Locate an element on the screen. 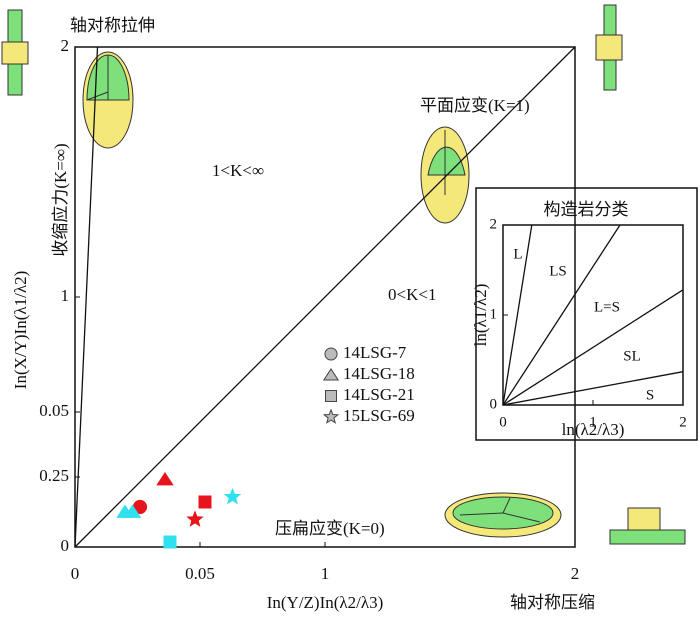 The height and width of the screenshot is (619, 700). y-tick-label: 0.05 is located at coordinates (54, 410).